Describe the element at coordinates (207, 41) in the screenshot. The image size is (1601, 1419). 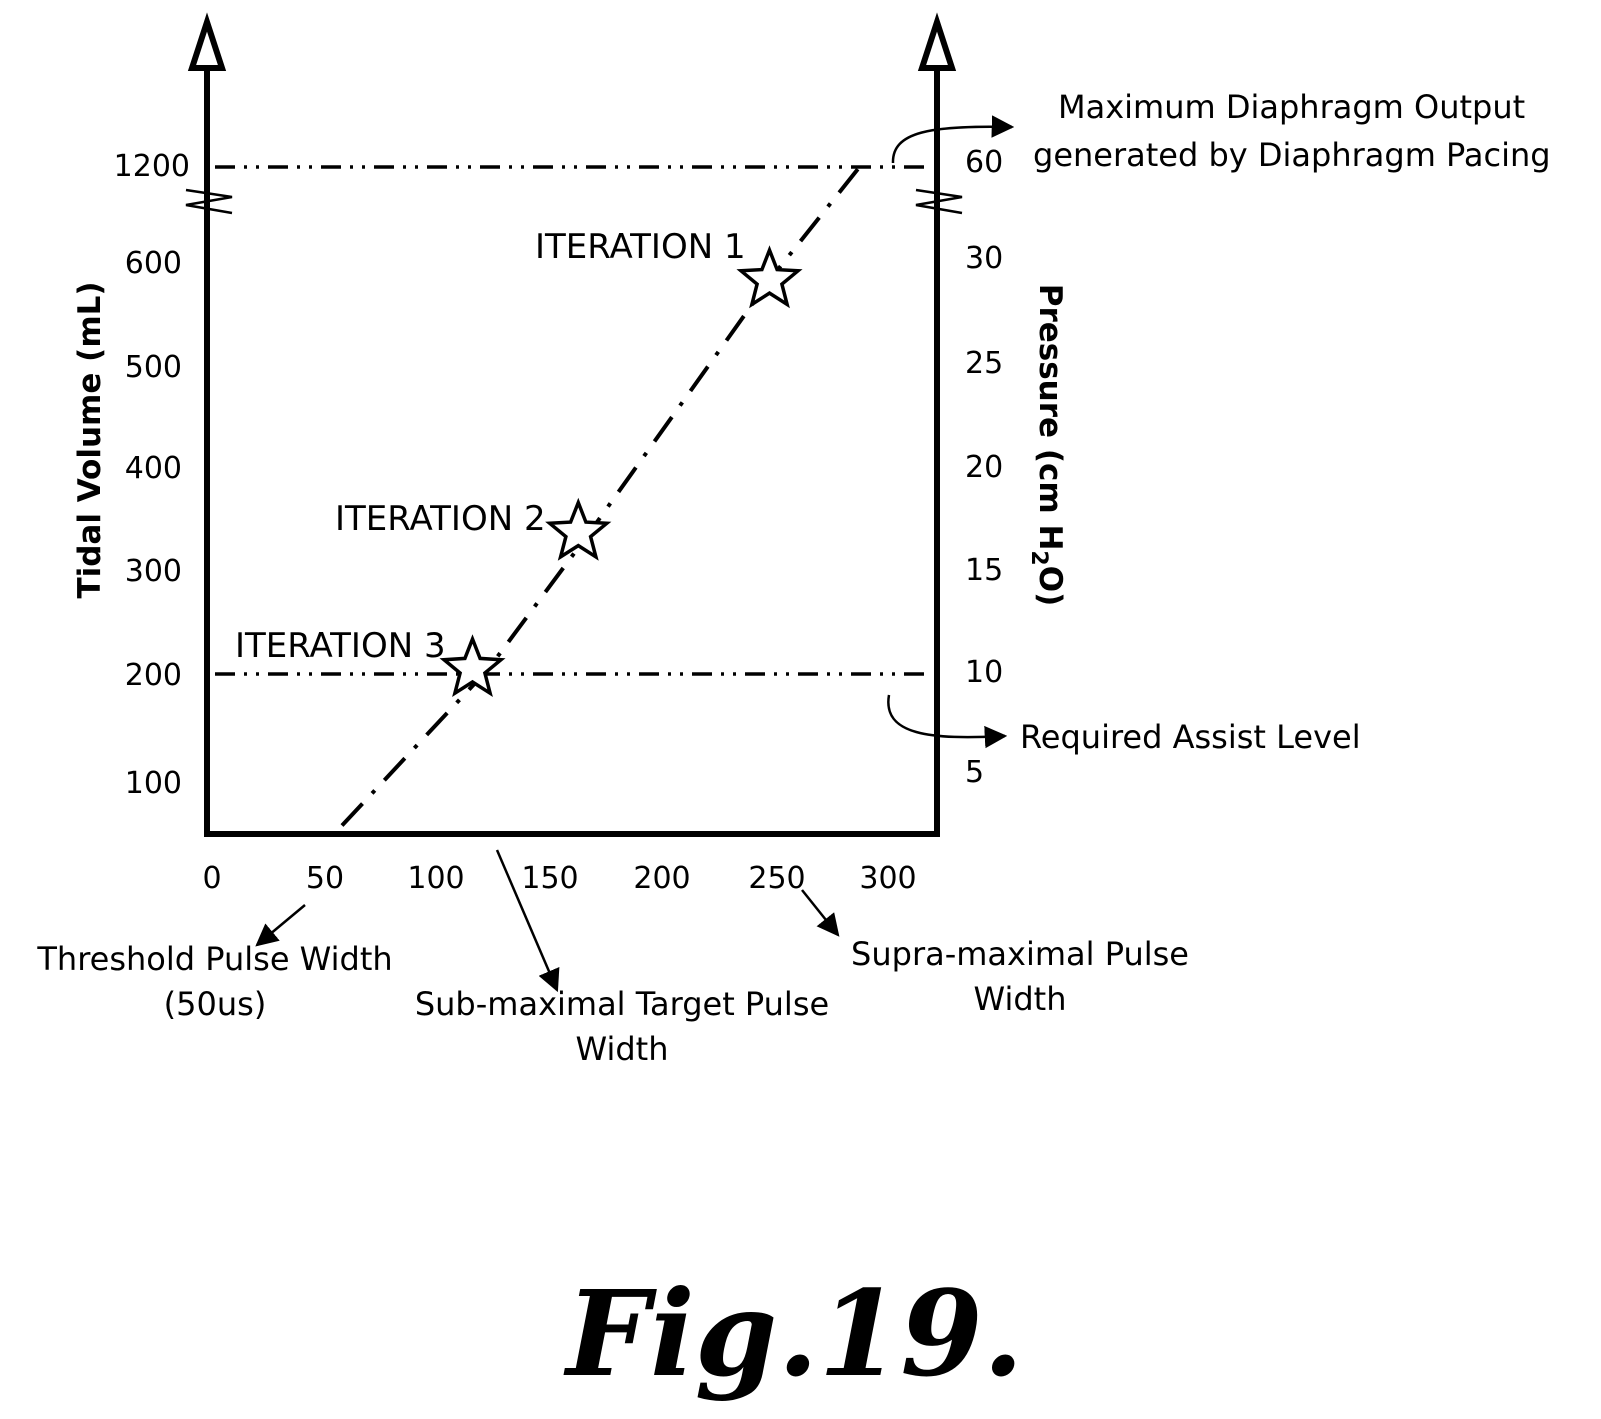
I see `left-axis-arrow` at that location.